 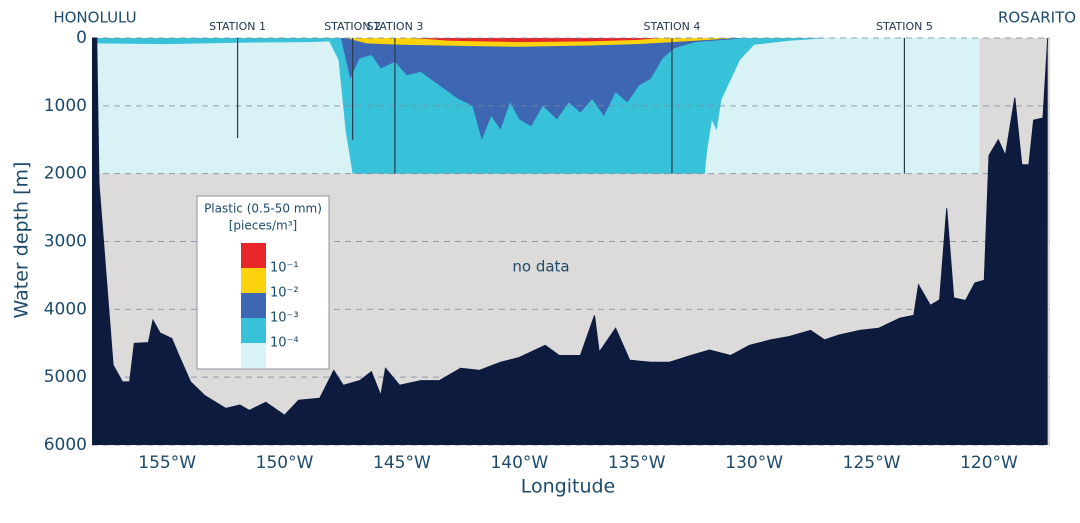 I want to click on x-tick-label: 120°W, so click(x=989, y=463).